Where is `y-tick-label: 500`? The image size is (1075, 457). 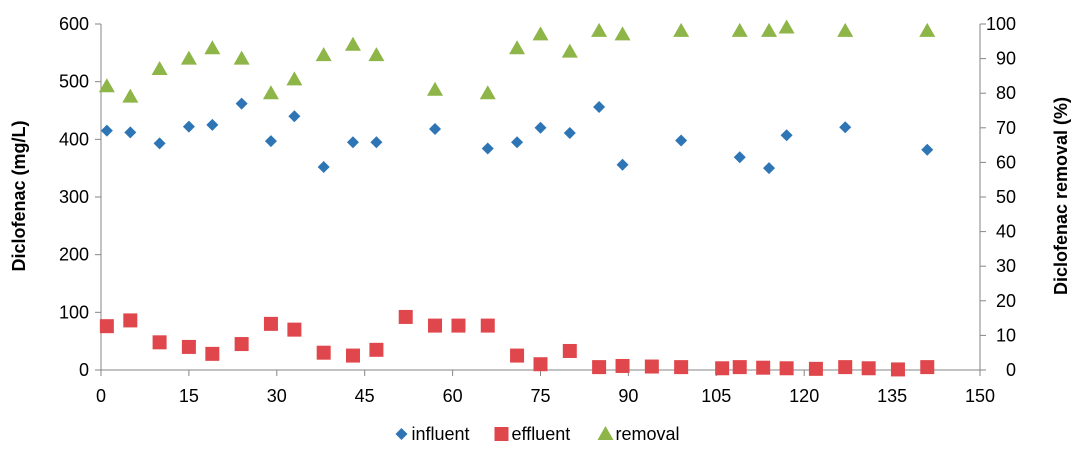
y-tick-label: 500 is located at coordinates (74, 82).